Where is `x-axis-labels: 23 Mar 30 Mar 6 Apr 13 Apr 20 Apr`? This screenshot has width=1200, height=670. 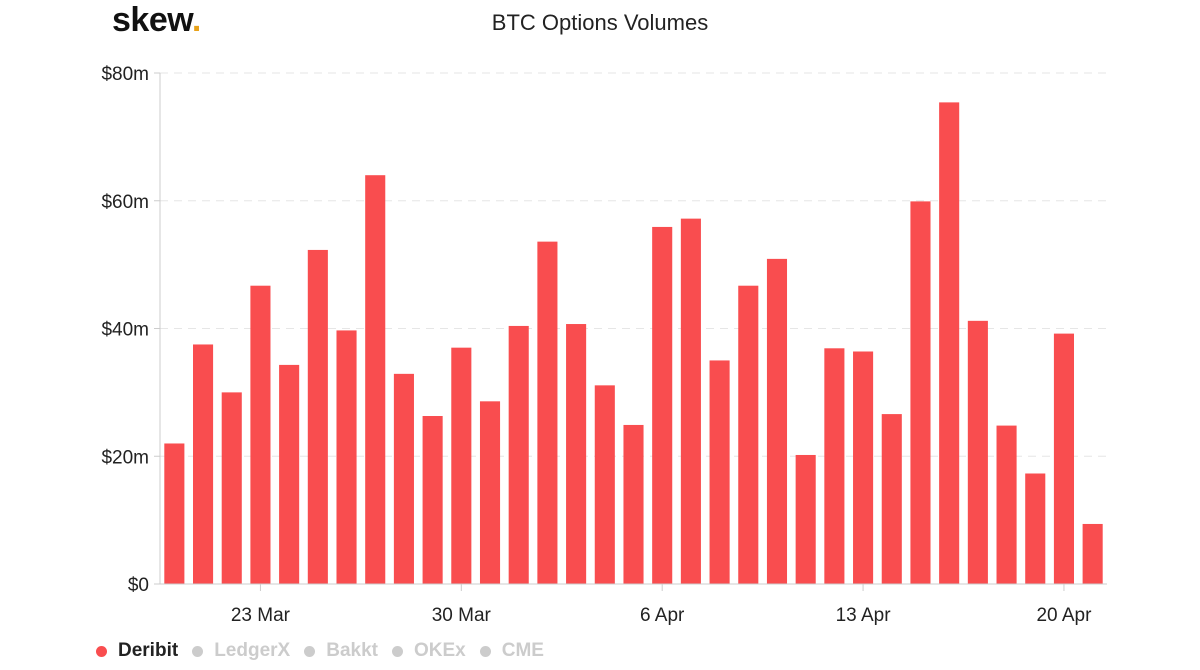 x-axis-labels: 23 Mar 30 Mar 6 Apr 13 Apr 20 Apr is located at coordinates (661, 605).